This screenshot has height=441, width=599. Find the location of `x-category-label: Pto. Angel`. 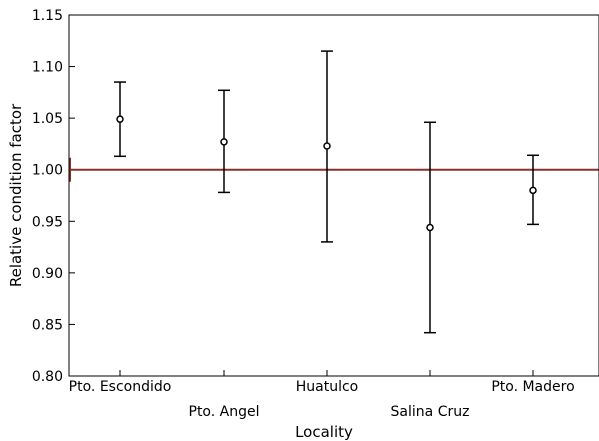

x-category-label: Pto. Angel is located at coordinates (224, 412).